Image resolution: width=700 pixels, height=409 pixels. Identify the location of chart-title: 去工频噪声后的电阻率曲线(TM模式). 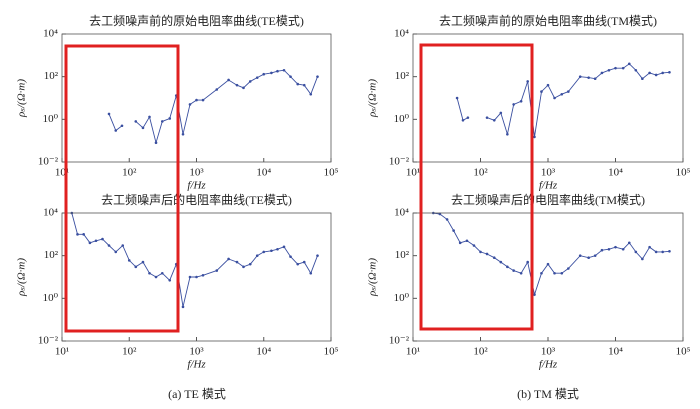
(548, 199).